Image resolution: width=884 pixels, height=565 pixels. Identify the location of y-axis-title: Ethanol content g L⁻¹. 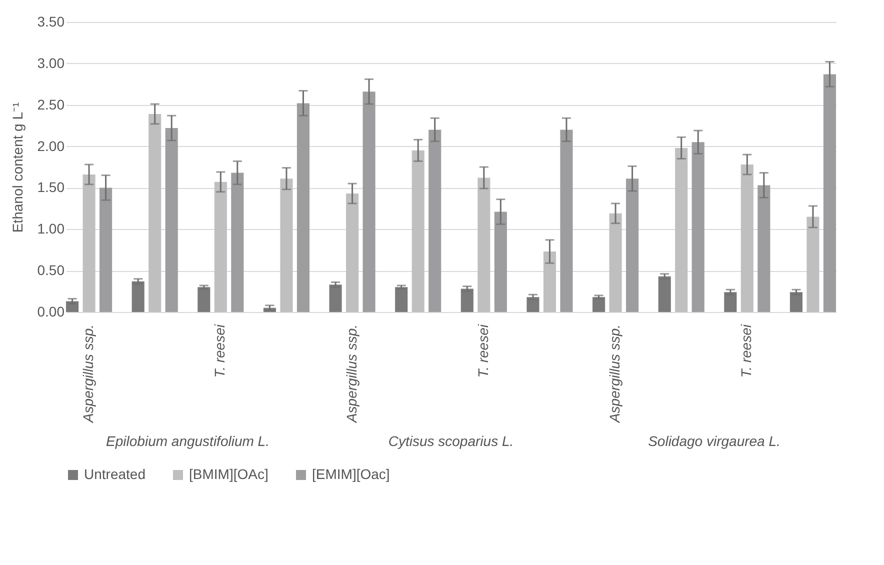
(17, 167).